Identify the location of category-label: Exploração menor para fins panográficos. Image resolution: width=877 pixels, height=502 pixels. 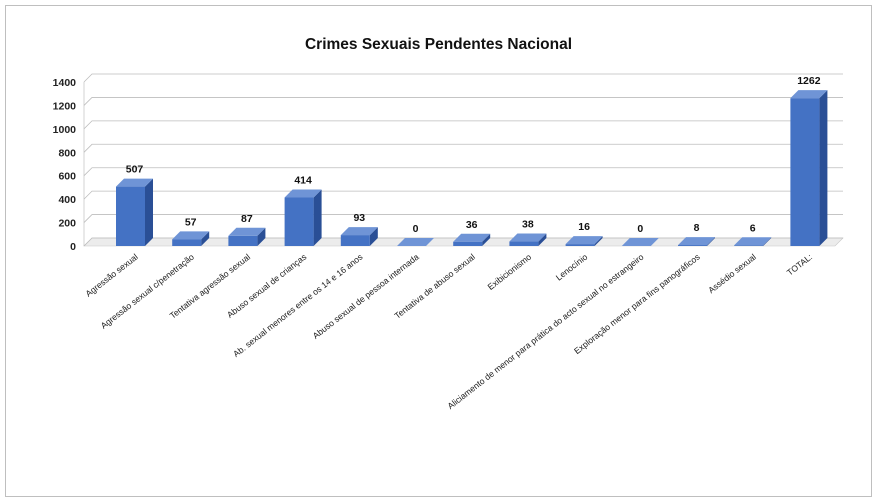
(637, 304).